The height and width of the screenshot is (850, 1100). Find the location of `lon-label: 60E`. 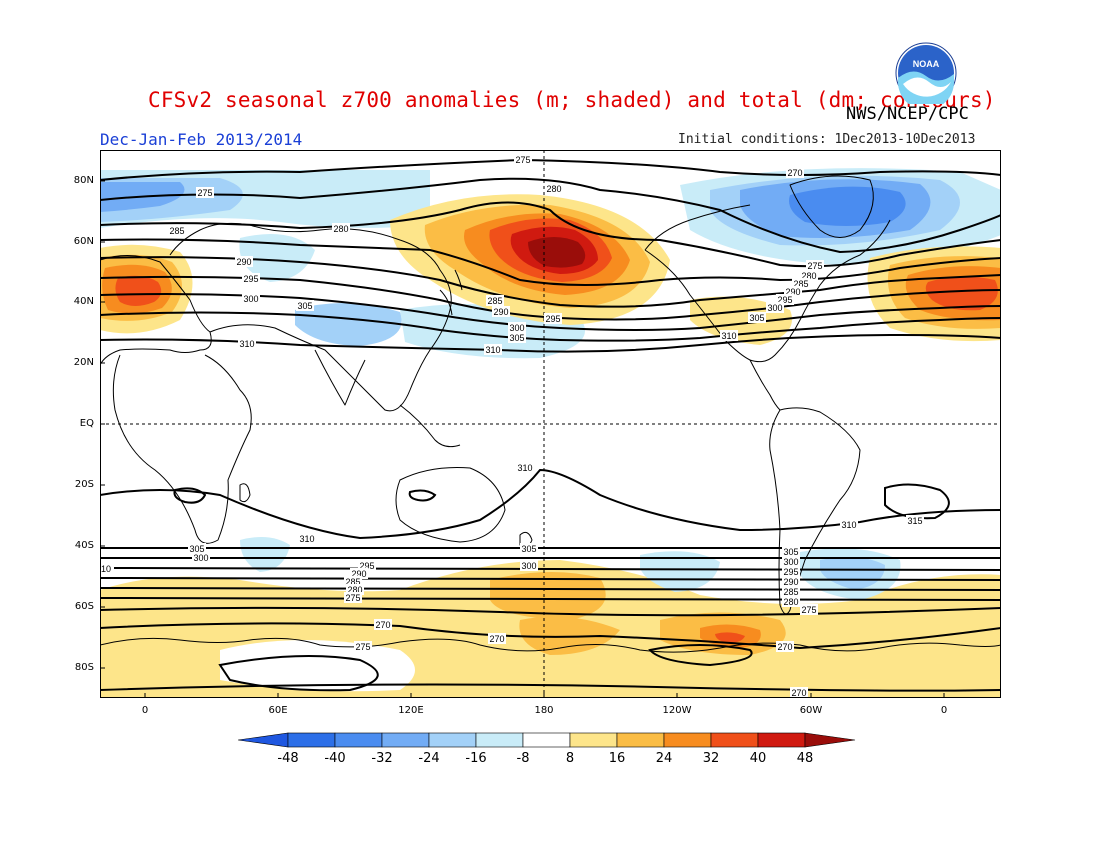

lon-label: 60E is located at coordinates (278, 710).